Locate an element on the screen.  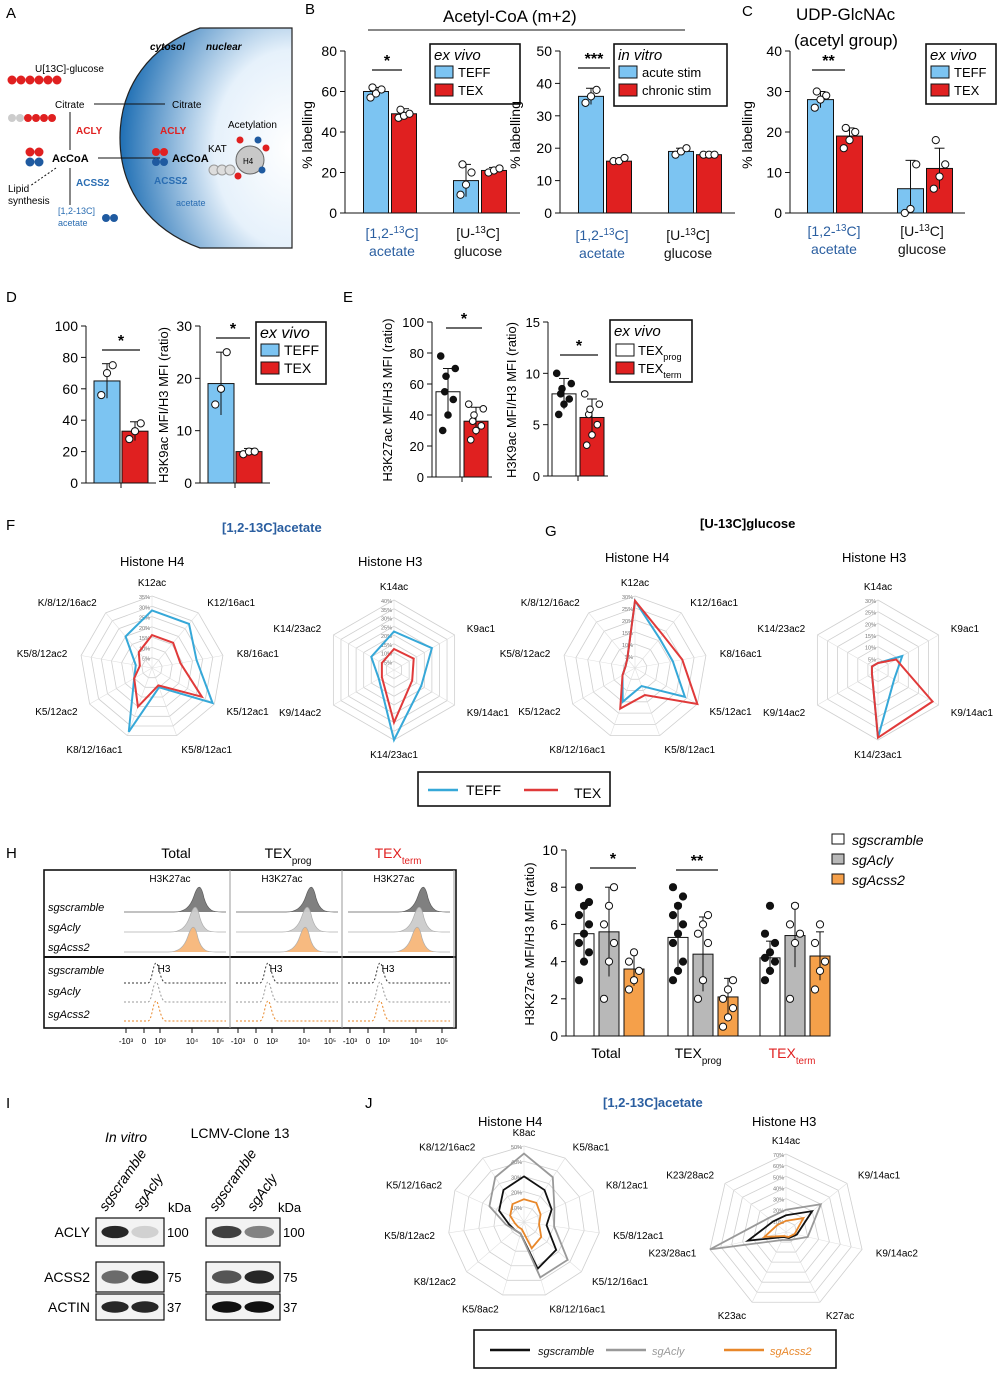
acetyl-mark is located at coordinates (238, 176).